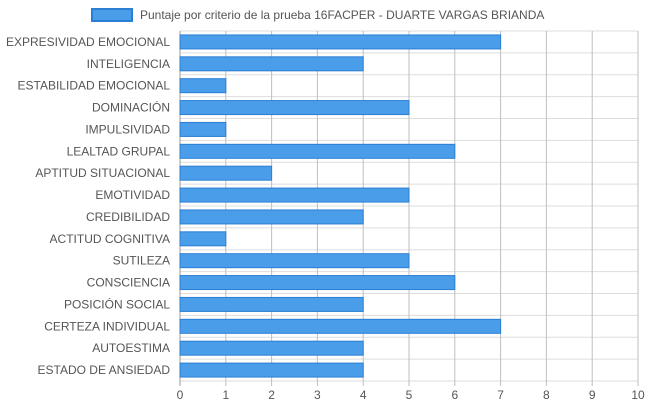  What do you see at coordinates (180, 395) in the screenshot?
I see `x-tick-label: 0` at bounding box center [180, 395].